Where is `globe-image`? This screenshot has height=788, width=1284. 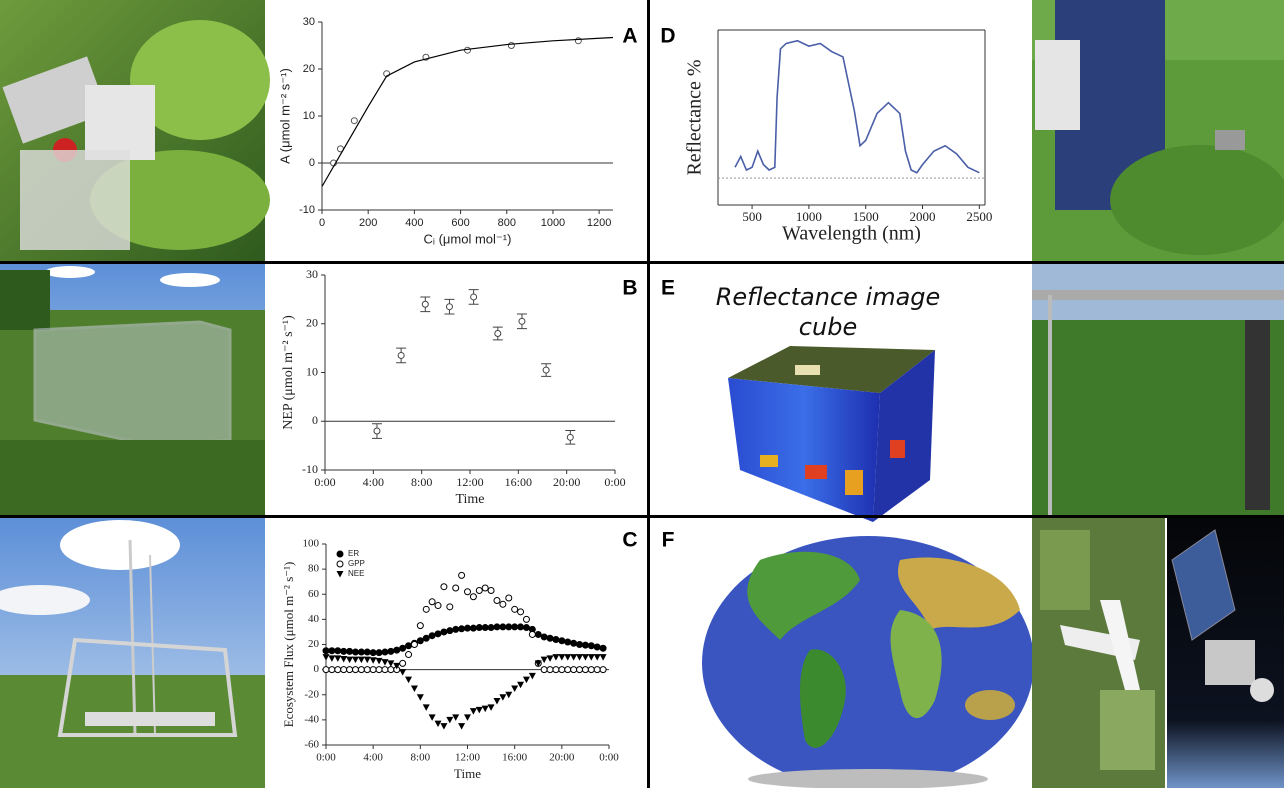
globe-image is located at coordinates (868, 662).